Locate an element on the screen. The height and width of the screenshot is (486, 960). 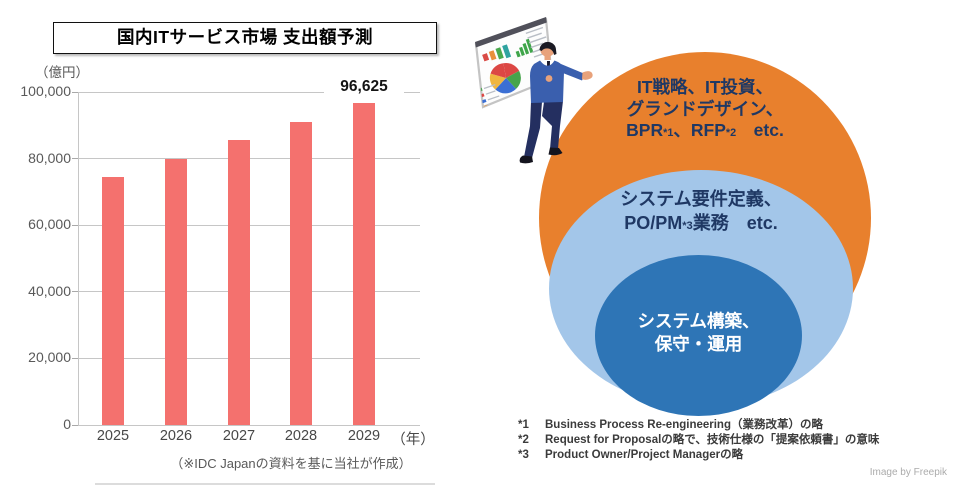
footnote-1-marker: *1 is located at coordinates (523, 425).